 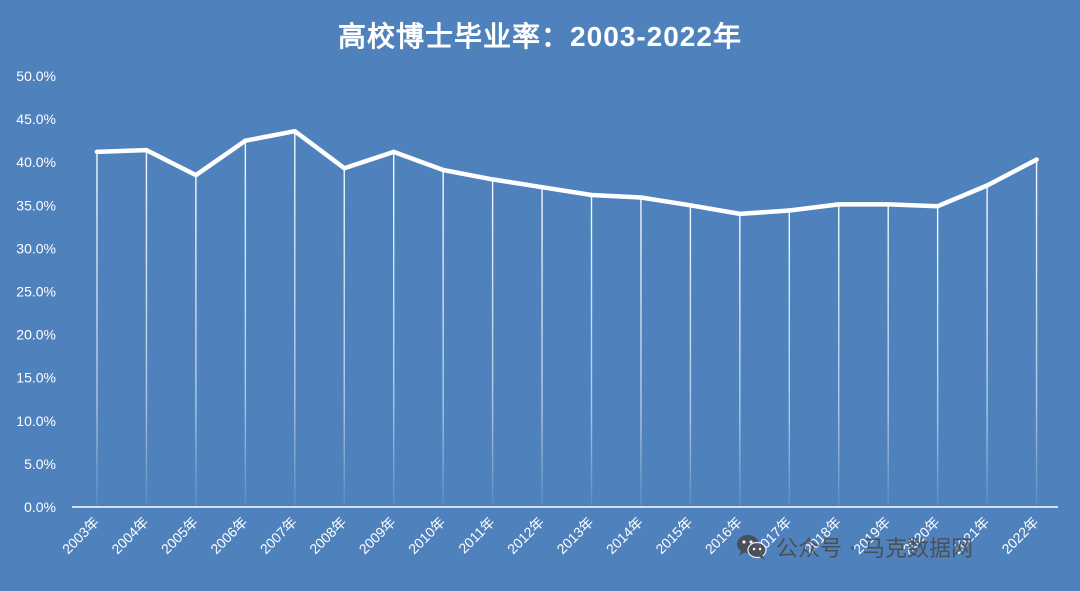 I want to click on x-tick-label: 2009年, so click(x=377, y=535).